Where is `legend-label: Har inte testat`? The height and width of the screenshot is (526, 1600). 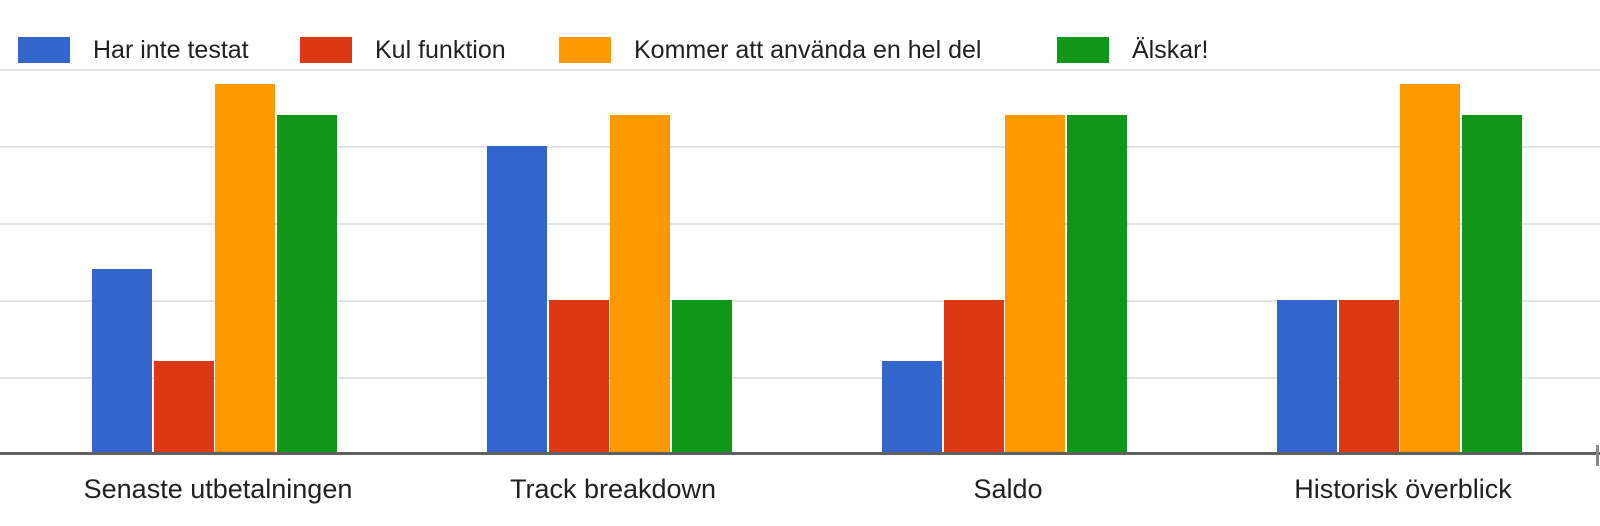
legend-label: Har inte testat is located at coordinates (171, 50).